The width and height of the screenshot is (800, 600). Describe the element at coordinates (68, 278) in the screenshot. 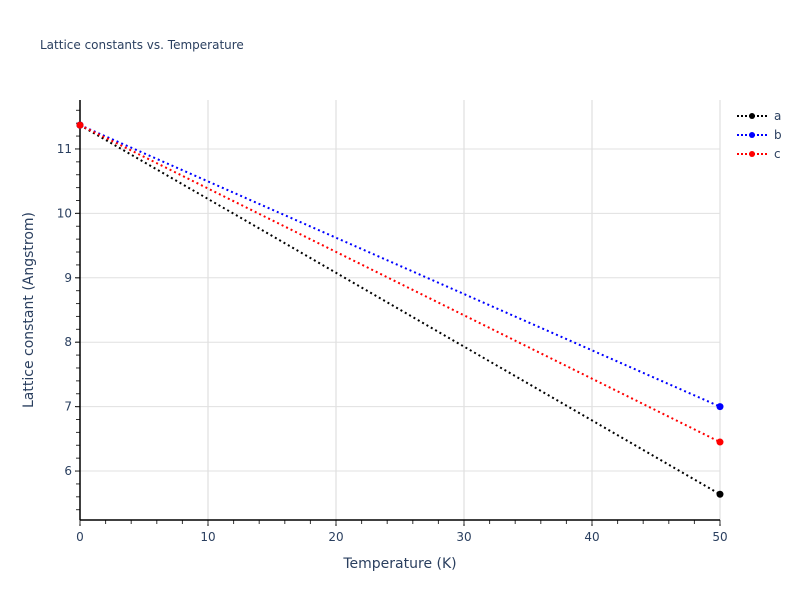

I see `y-tick-label: 9` at that location.